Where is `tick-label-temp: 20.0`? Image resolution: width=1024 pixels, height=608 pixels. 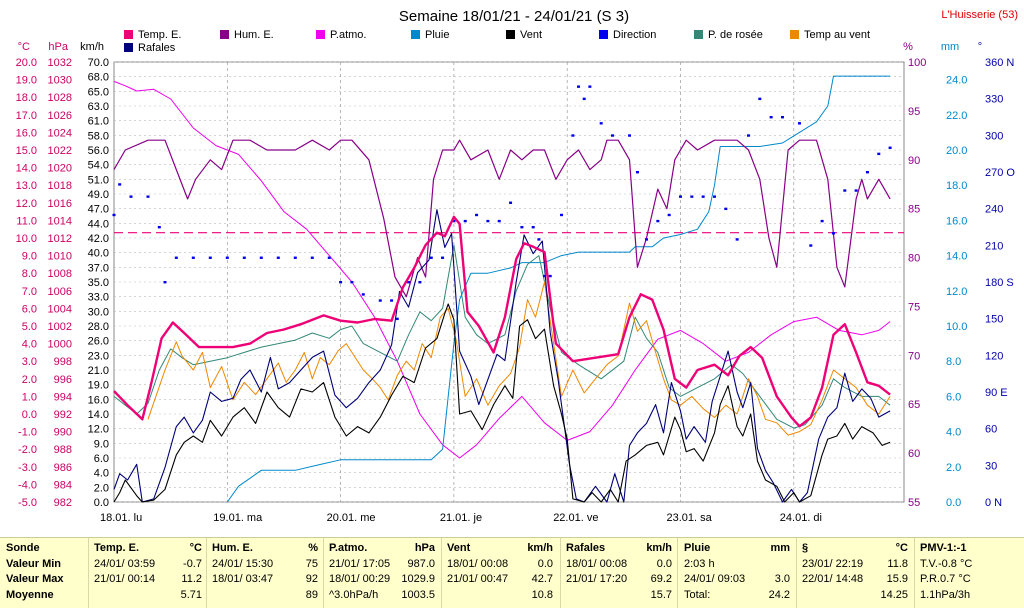 tick-label-temp: 20.0 is located at coordinates (26, 63).